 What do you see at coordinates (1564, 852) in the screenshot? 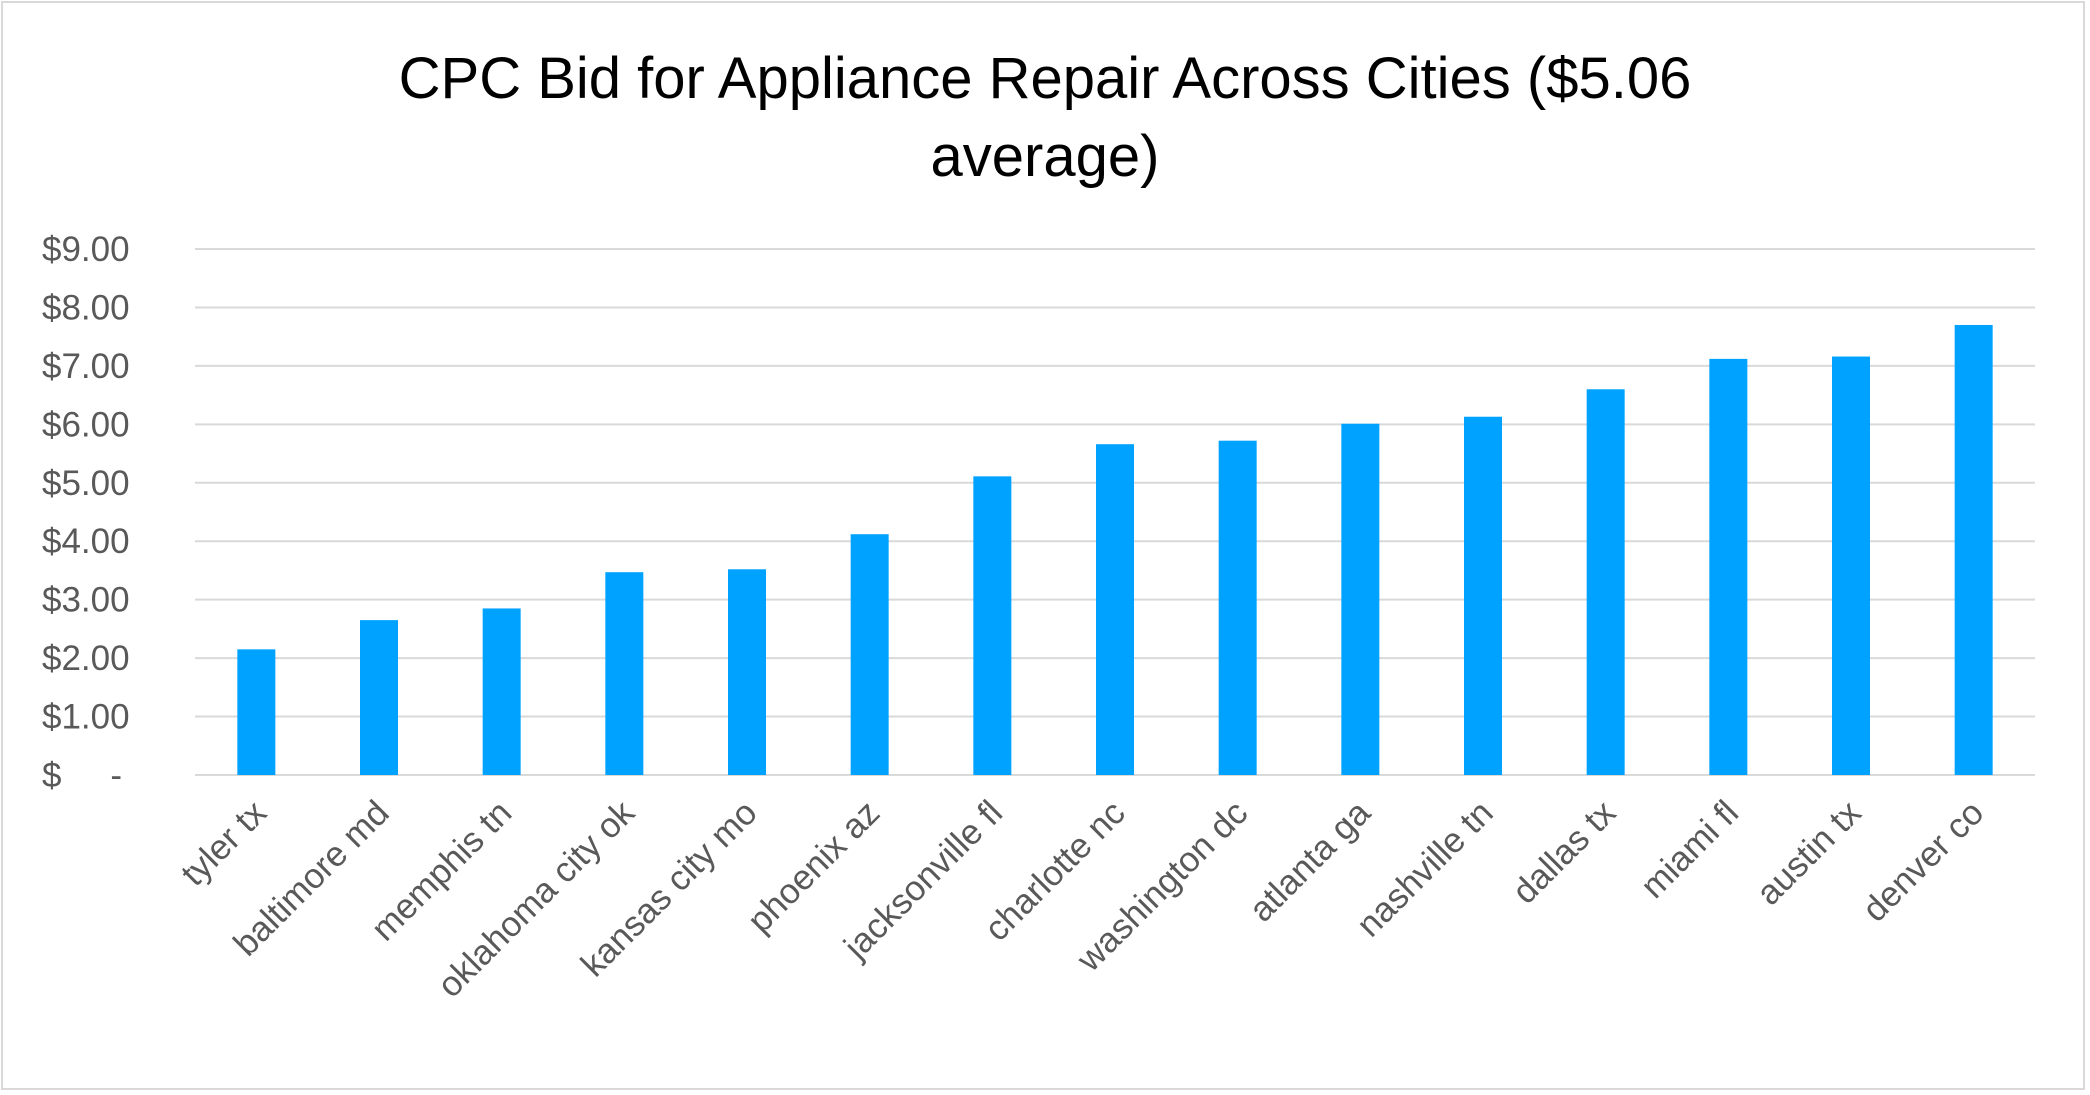
I see `x-tick-label: dallas tx` at bounding box center [1564, 852].